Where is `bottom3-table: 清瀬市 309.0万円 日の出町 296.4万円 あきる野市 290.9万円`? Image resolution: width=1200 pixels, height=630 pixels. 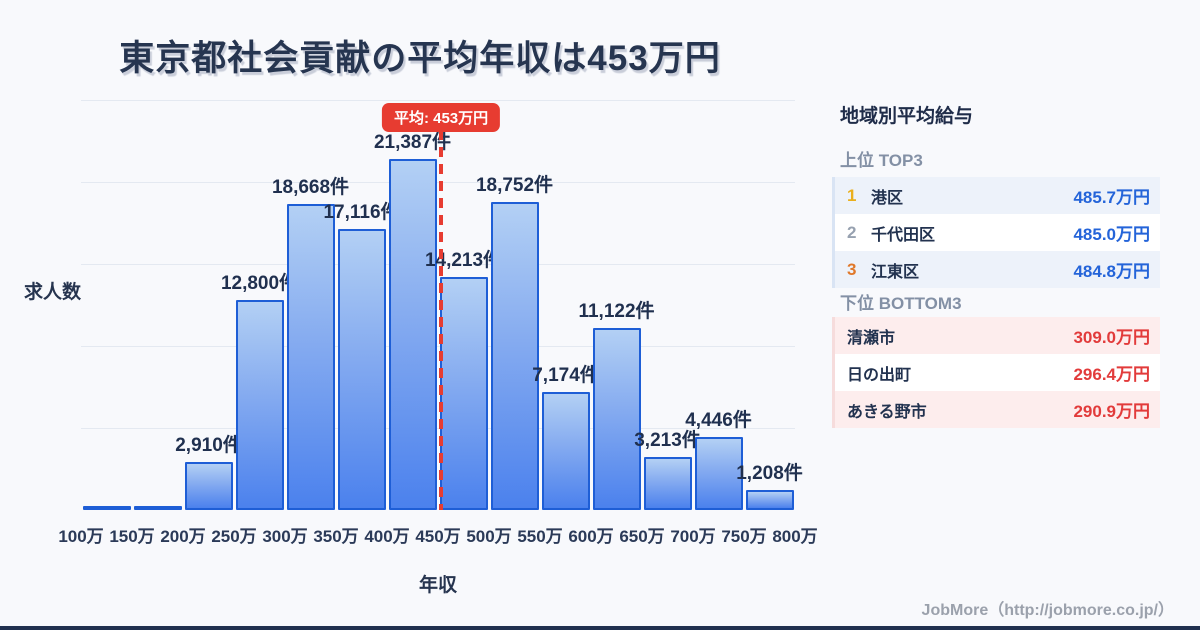
bottom3-table: 清瀬市 309.0万円 日の出町 296.4万円 あきる野市 290.9万円 is located at coordinates (996, 372).